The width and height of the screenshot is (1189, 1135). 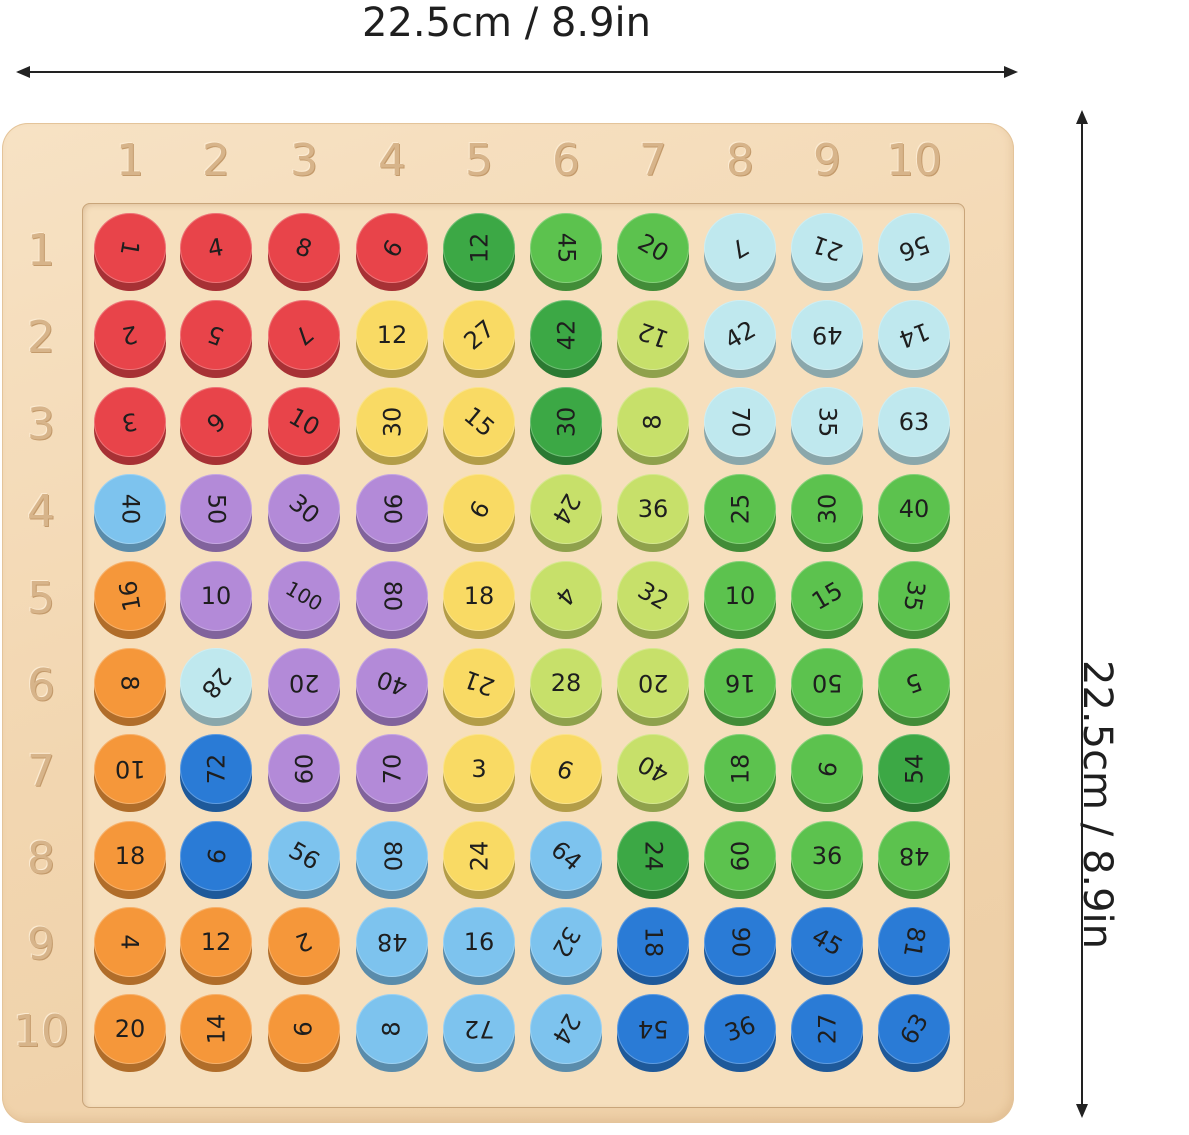 I want to click on number-chip: 25, so click(x=740, y=513).